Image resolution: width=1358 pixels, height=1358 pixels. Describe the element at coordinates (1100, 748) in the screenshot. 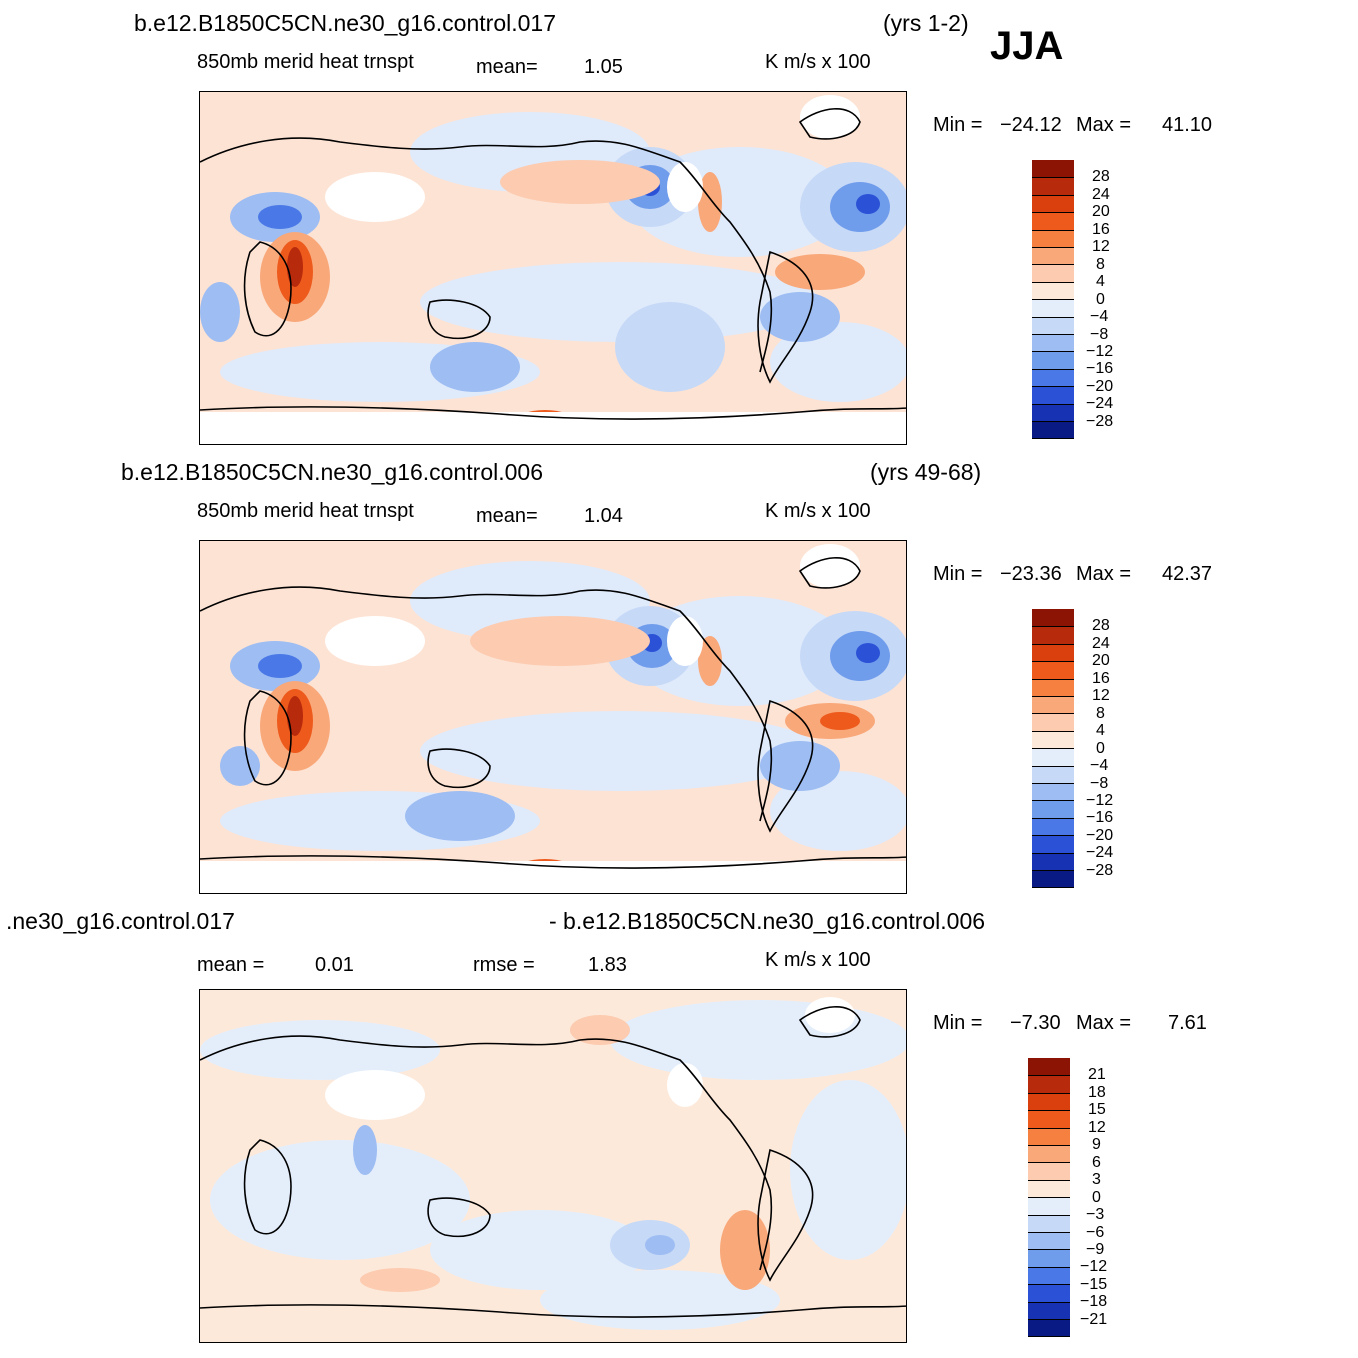

I see `panel2-cbar-label: 0` at that location.